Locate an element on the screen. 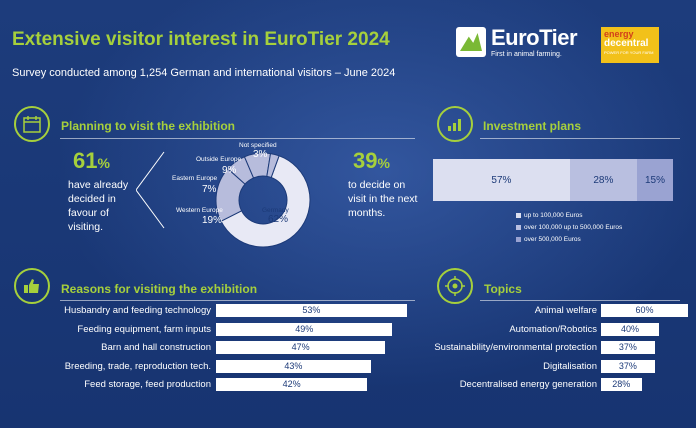 This screenshot has height=428, width=696. planning-left-value: 61% is located at coordinates (91, 161).